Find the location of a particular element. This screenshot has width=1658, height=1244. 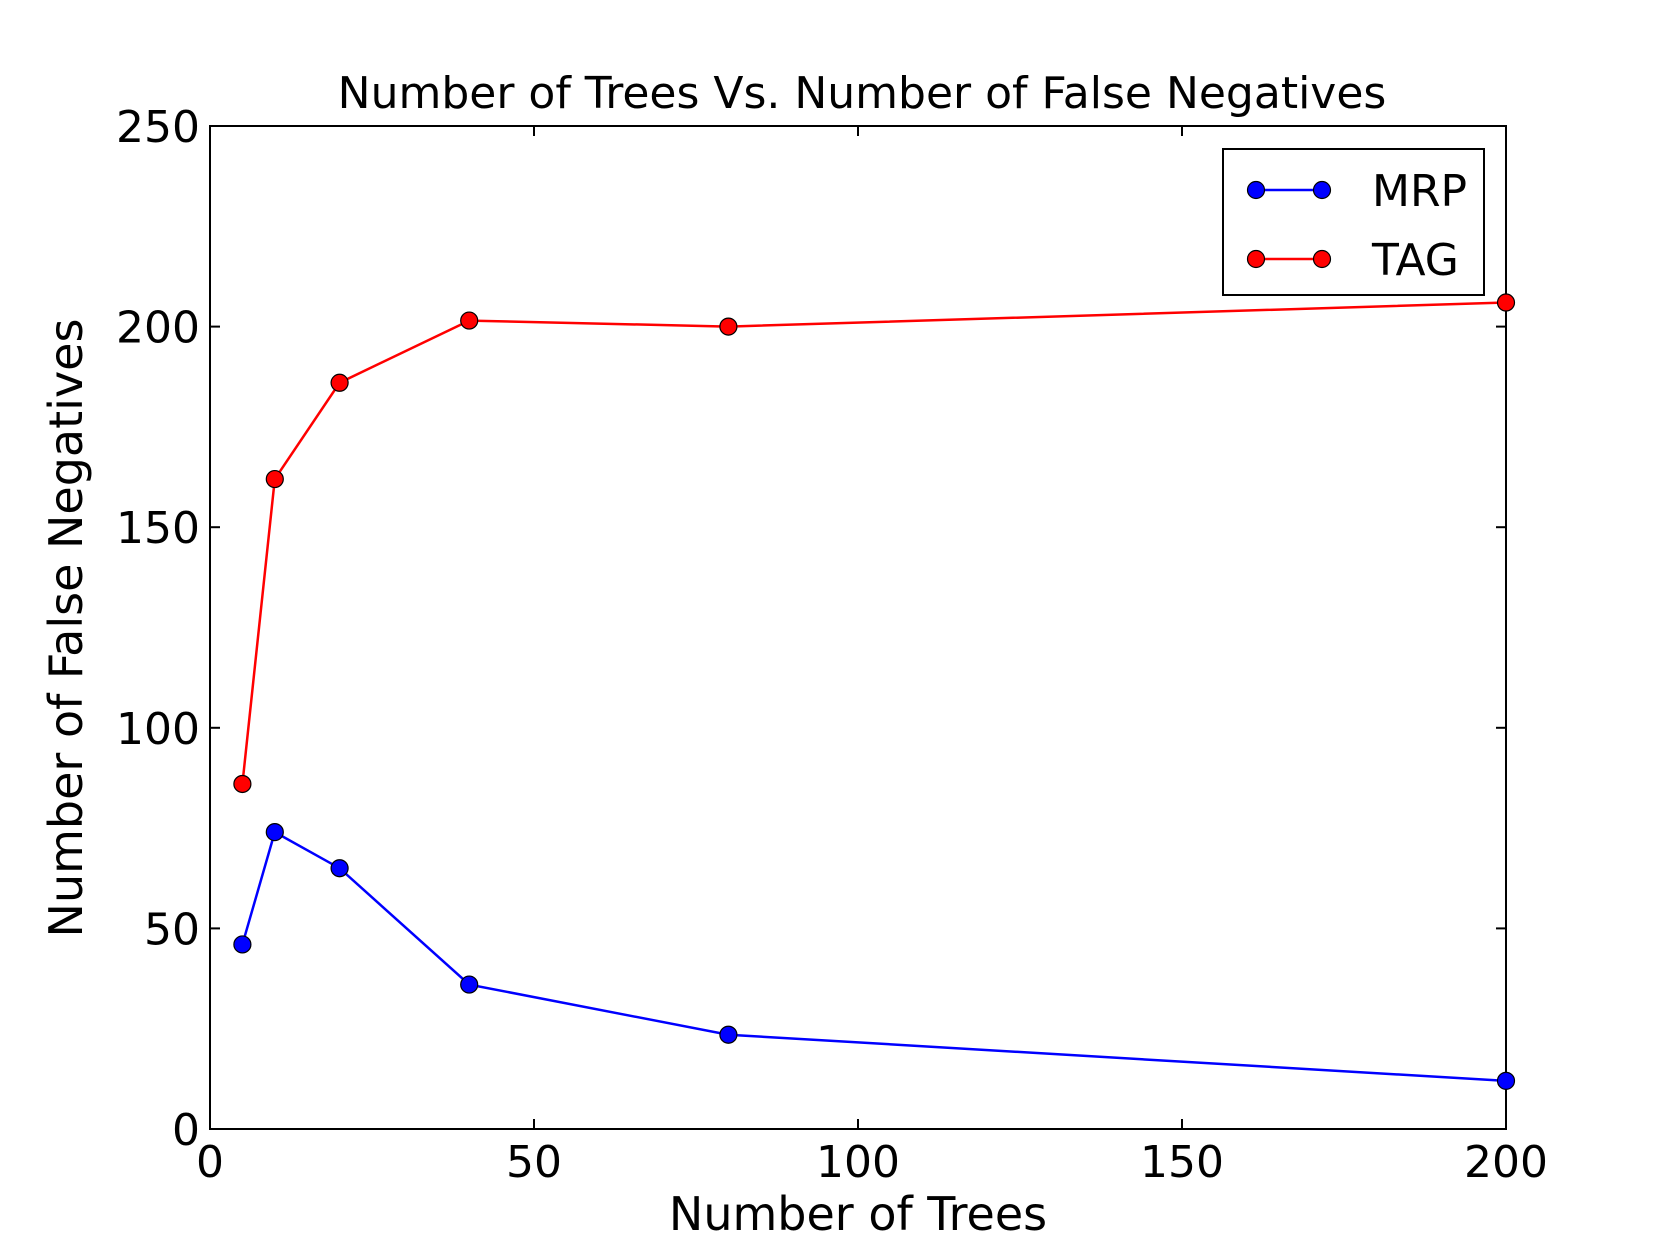

x-axis-label: Number of Trees is located at coordinates (858, 1214).